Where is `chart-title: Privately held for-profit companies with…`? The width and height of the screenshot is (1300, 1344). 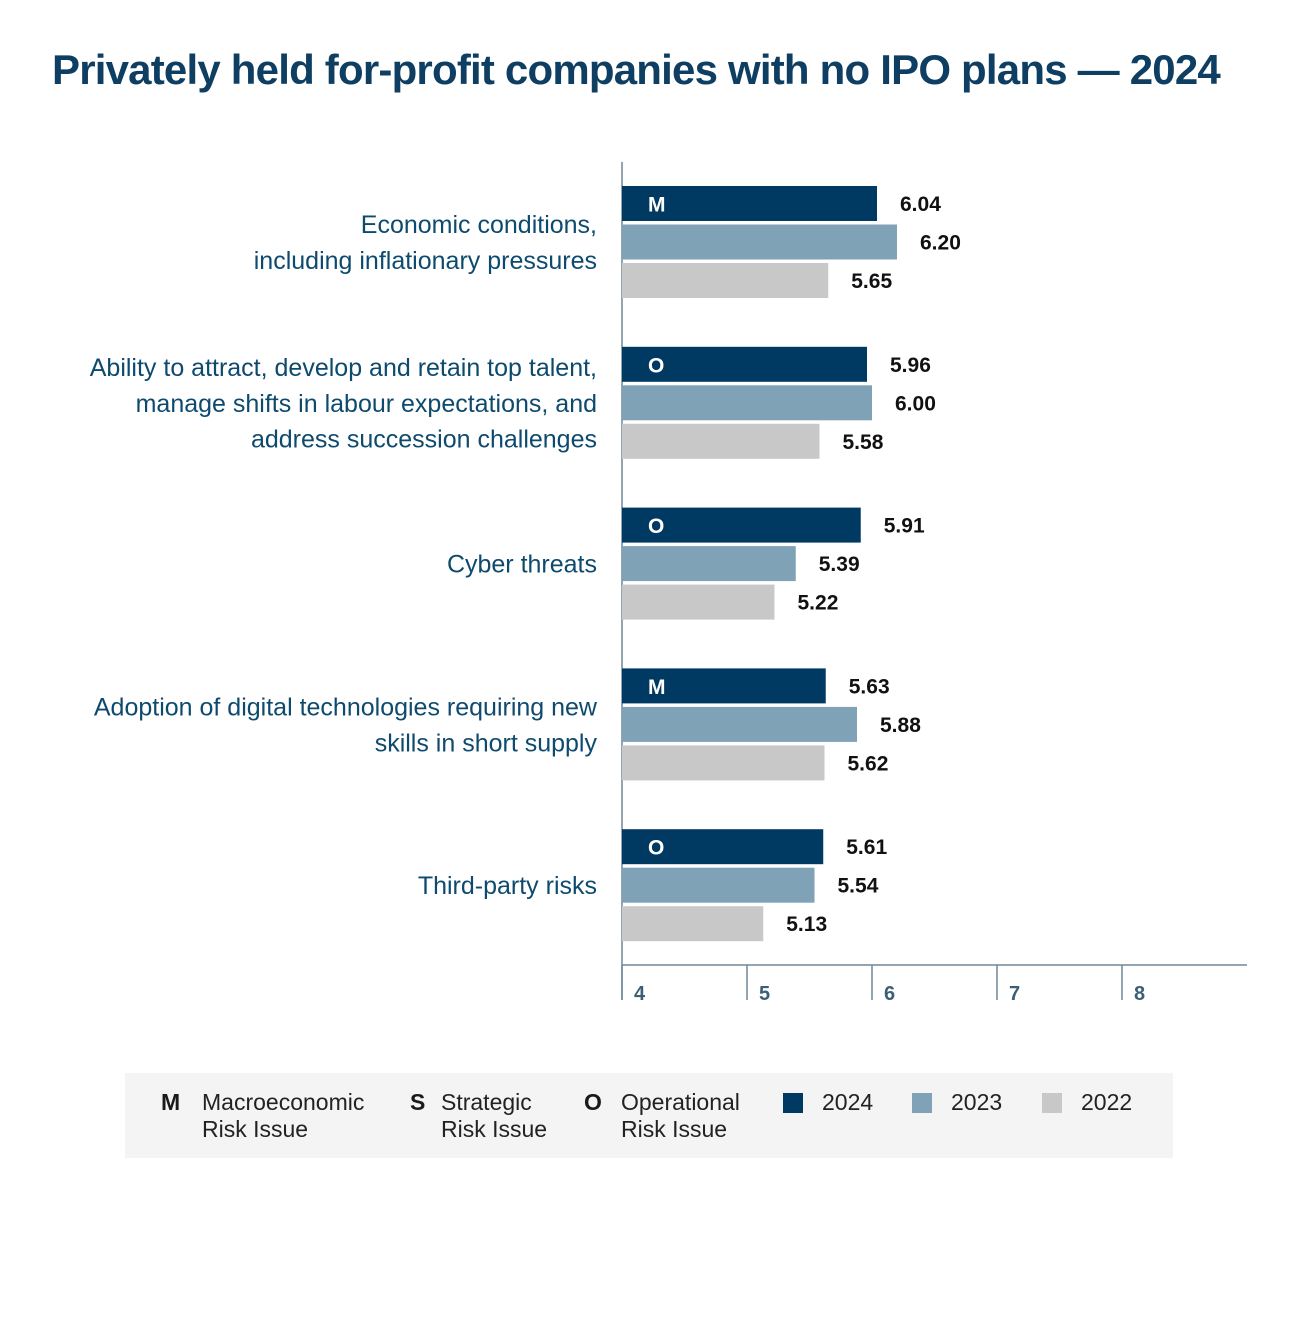
chart-title: Privately held for-profit companies with… is located at coordinates (636, 69).